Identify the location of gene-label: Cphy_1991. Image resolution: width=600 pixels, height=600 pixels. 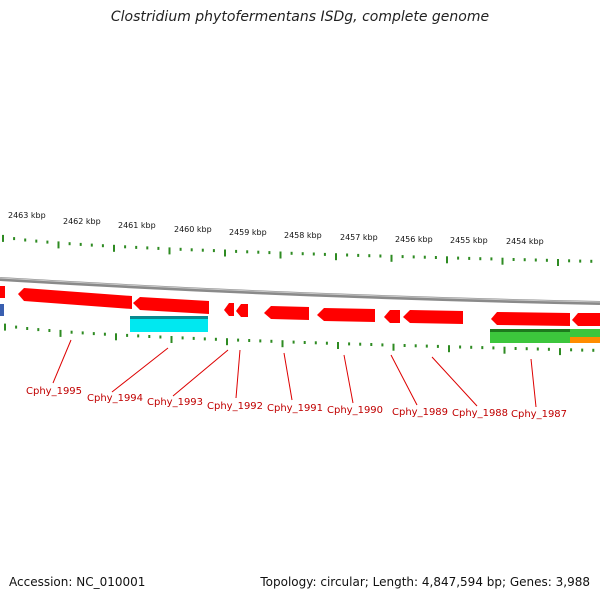
(295, 408).